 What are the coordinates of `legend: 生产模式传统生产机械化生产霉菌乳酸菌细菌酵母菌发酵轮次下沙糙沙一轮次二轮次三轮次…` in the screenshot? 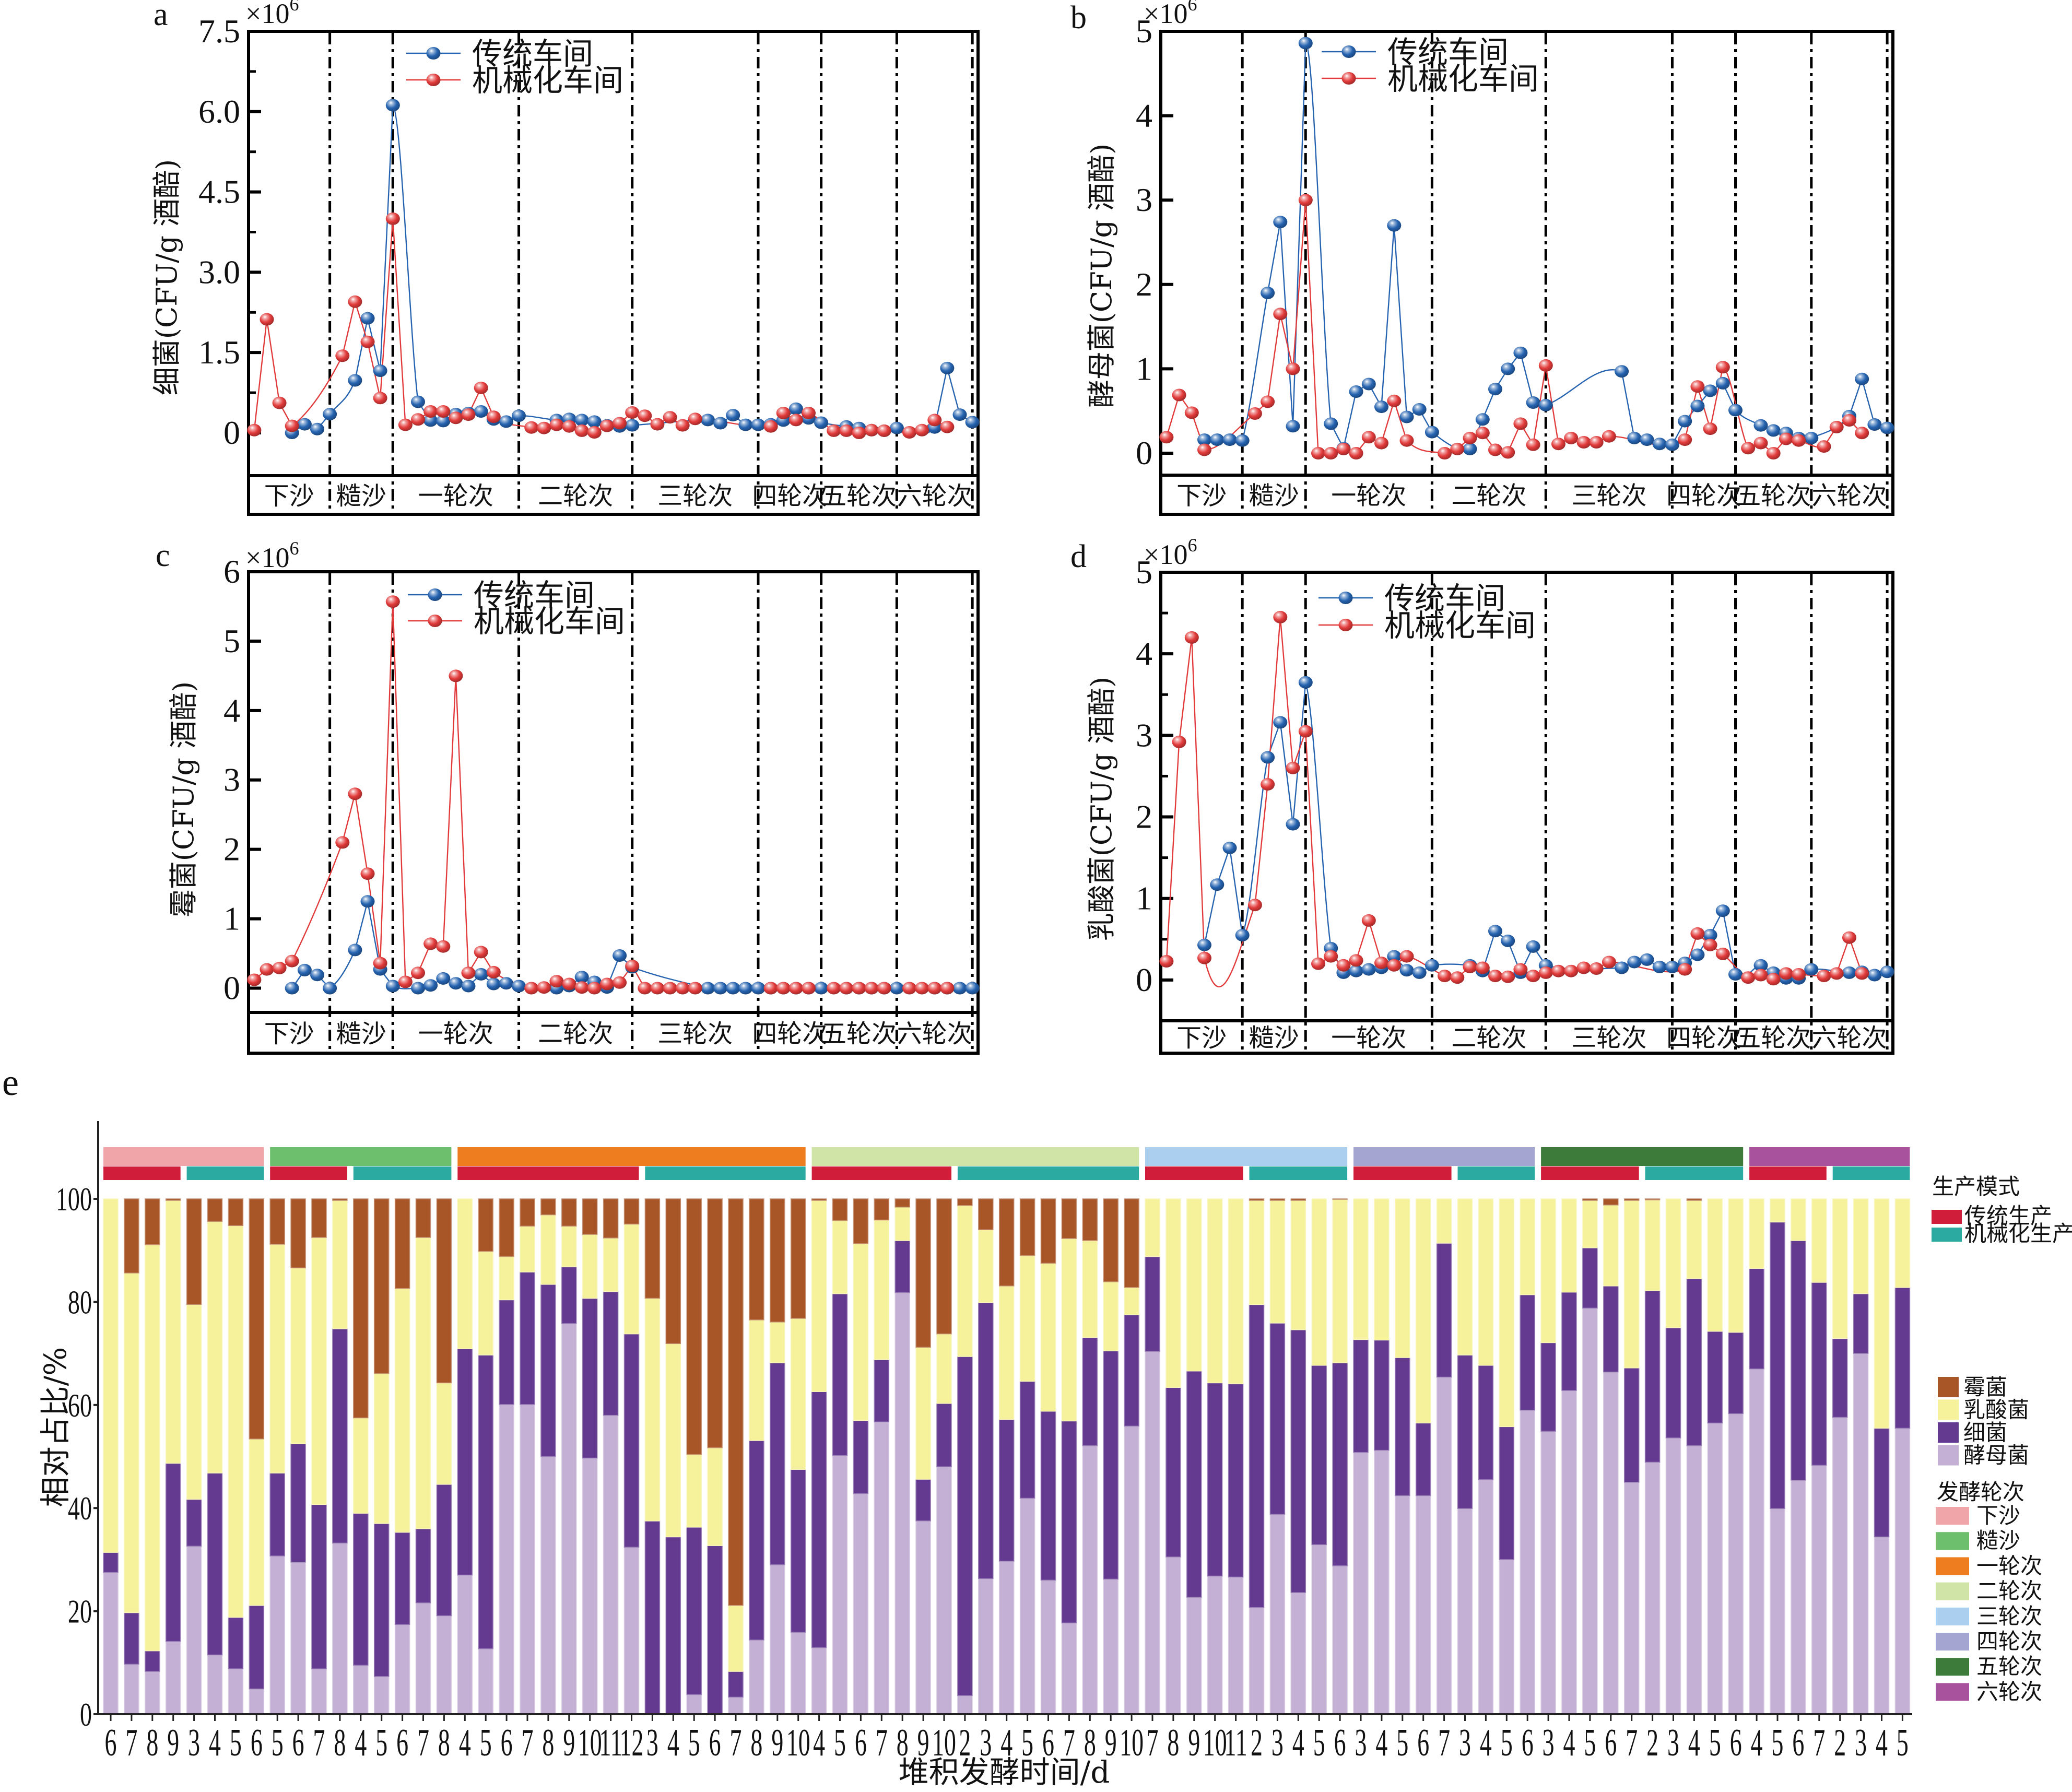 It's located at (2002, 1439).